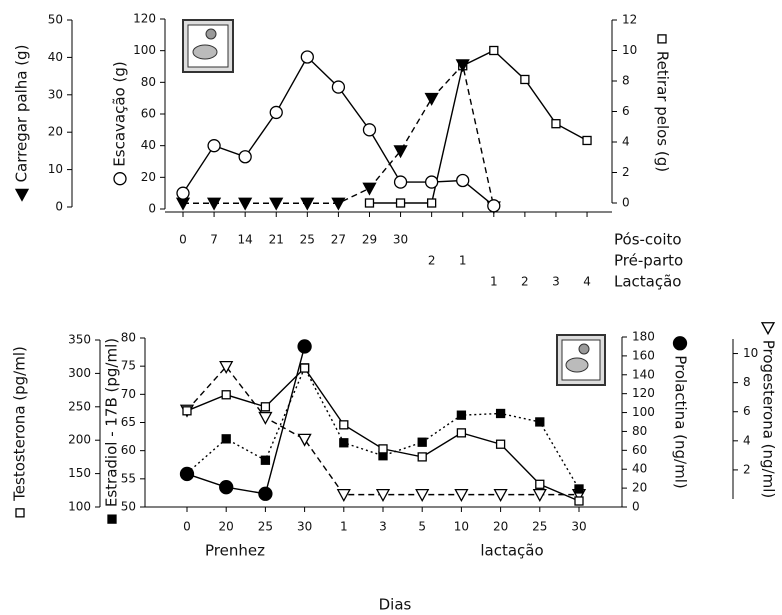  What do you see at coordinates (626, 111) in the screenshot?
I see `y-tick-label: 6` at bounding box center [626, 111].